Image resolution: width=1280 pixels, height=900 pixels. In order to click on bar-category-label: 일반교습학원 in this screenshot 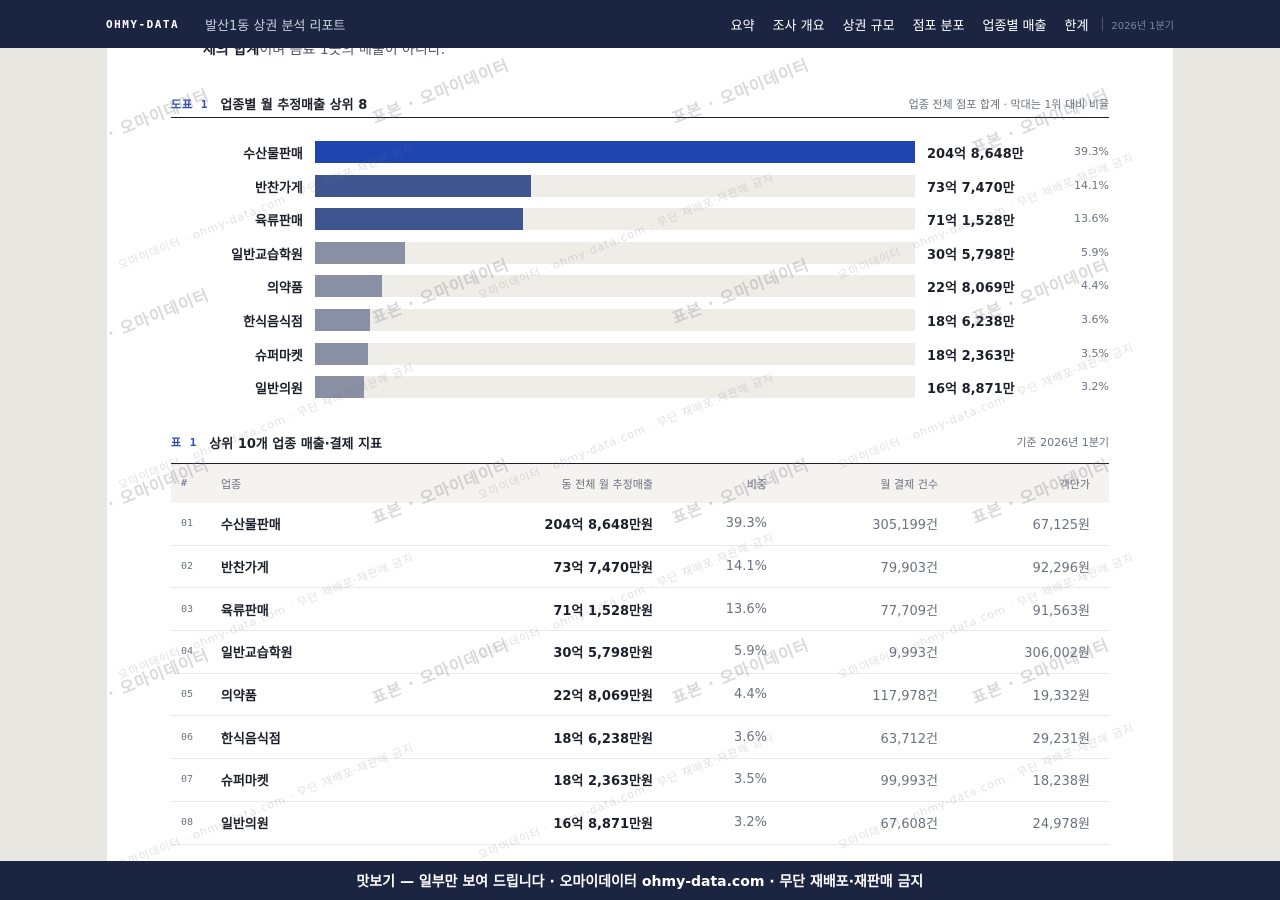, I will do `click(267, 255)`.